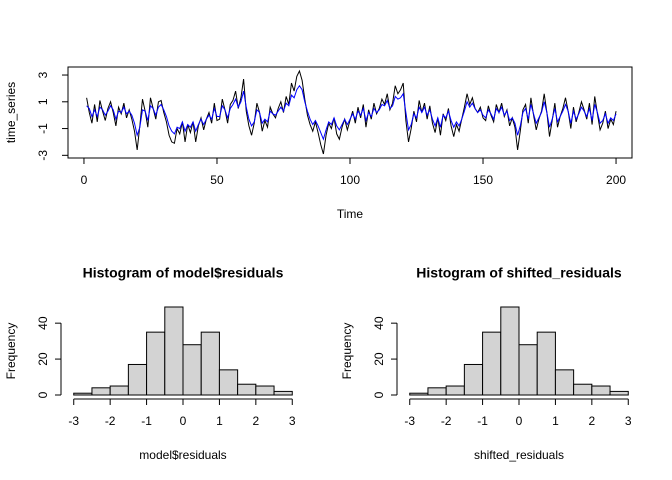 This screenshot has height=480, width=672. What do you see at coordinates (350, 180) in the screenshot?
I see `x-tick-label: 100` at bounding box center [350, 180].